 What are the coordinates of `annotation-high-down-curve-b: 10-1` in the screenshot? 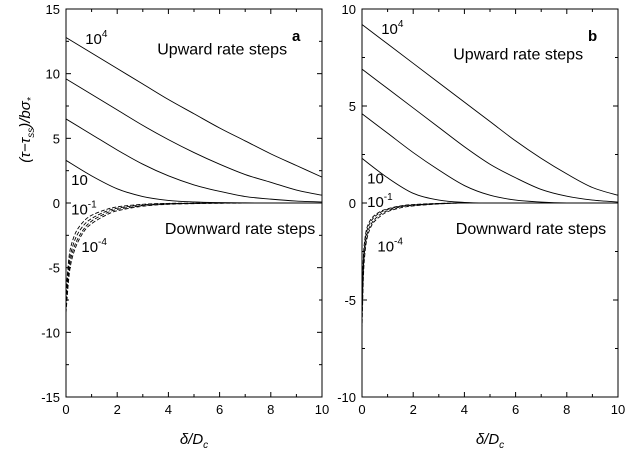 It's located at (380, 201).